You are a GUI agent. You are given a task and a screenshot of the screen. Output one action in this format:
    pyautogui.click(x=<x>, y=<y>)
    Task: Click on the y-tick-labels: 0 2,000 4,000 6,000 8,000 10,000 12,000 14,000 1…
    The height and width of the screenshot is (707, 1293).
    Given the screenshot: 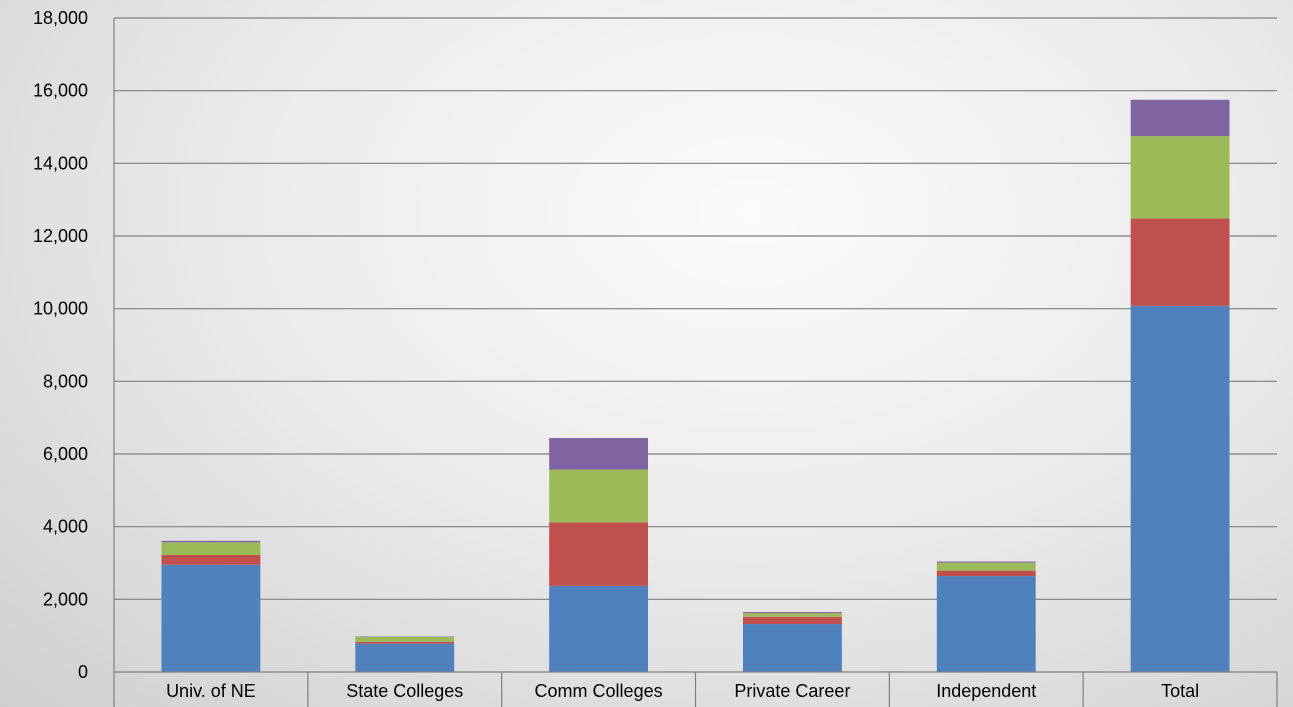 What is the action you would take?
    pyautogui.click(x=60, y=345)
    